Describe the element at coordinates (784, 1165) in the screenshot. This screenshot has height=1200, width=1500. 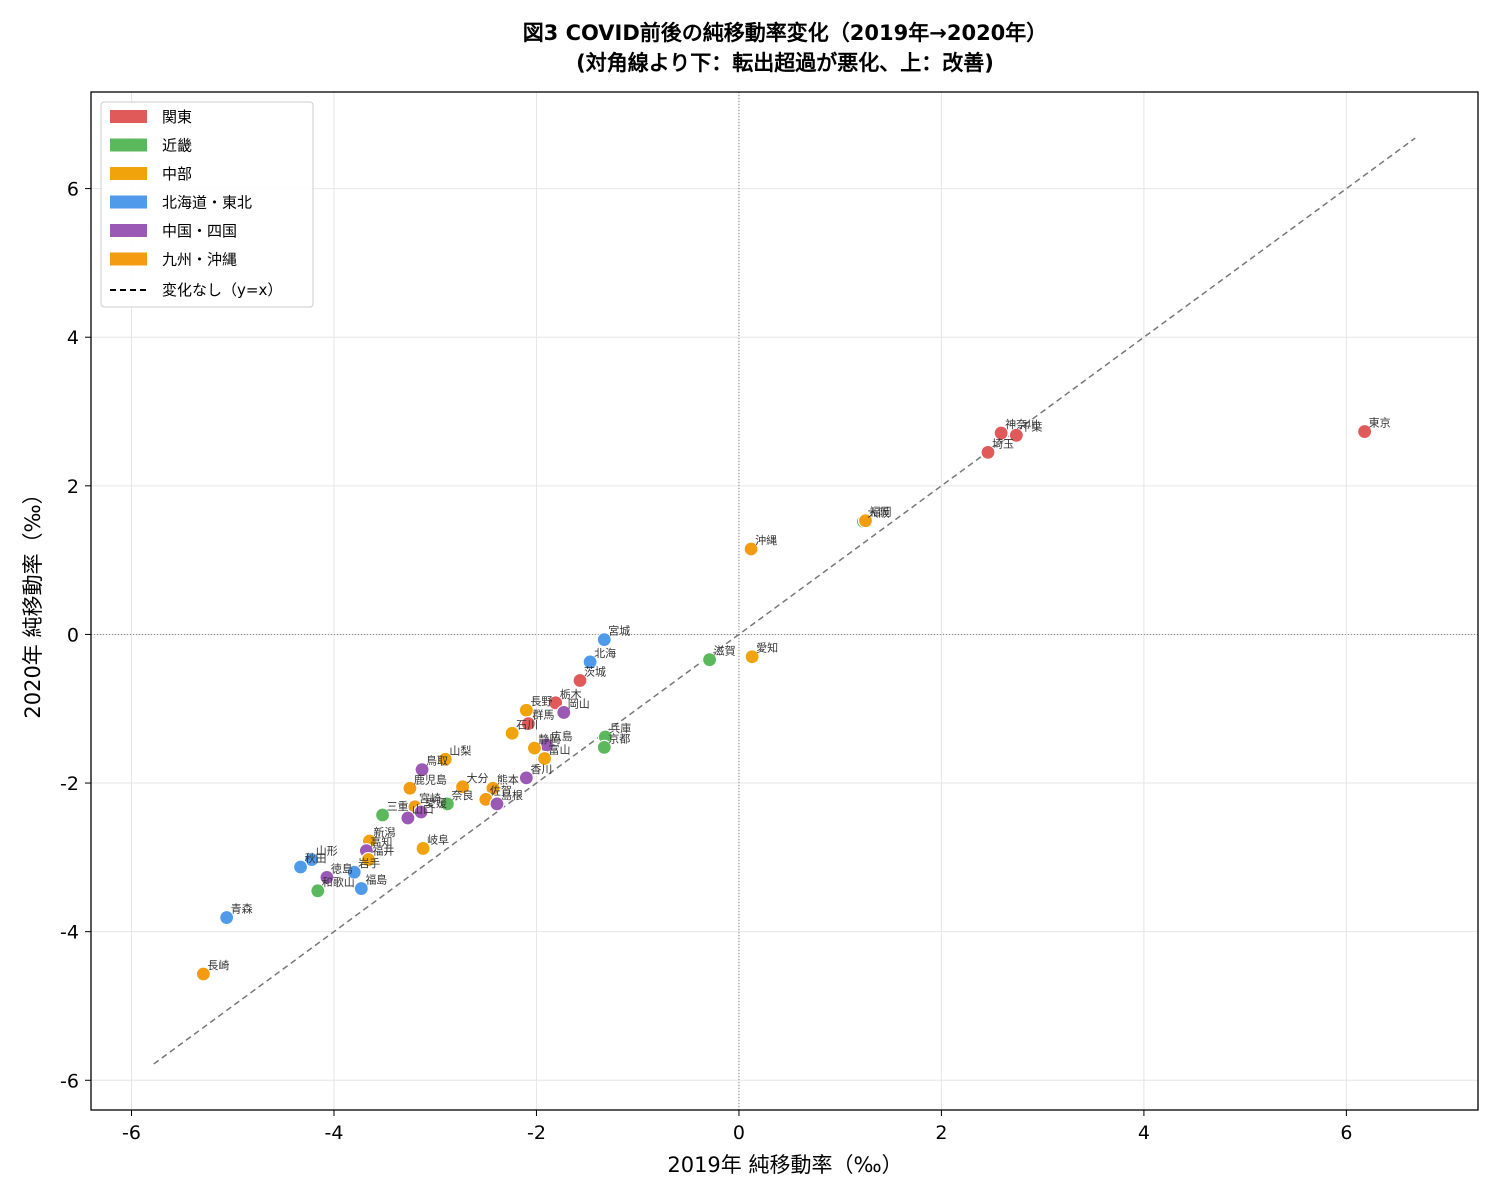
I see `x-axis-label: 2019年 純移動率（‰）` at that location.